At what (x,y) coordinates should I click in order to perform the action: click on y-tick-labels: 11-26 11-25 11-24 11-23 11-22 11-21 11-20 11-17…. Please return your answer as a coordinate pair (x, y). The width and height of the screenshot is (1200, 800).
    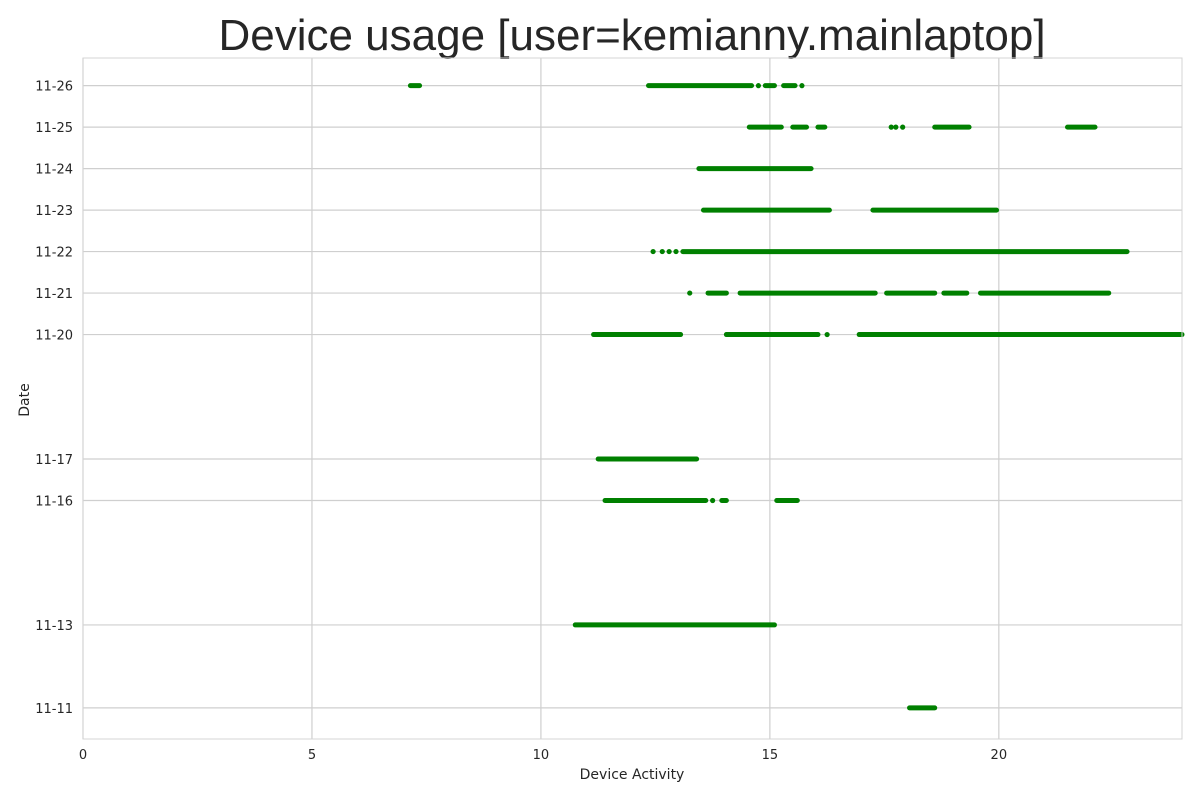
    Looking at the image, I should click on (54, 398).